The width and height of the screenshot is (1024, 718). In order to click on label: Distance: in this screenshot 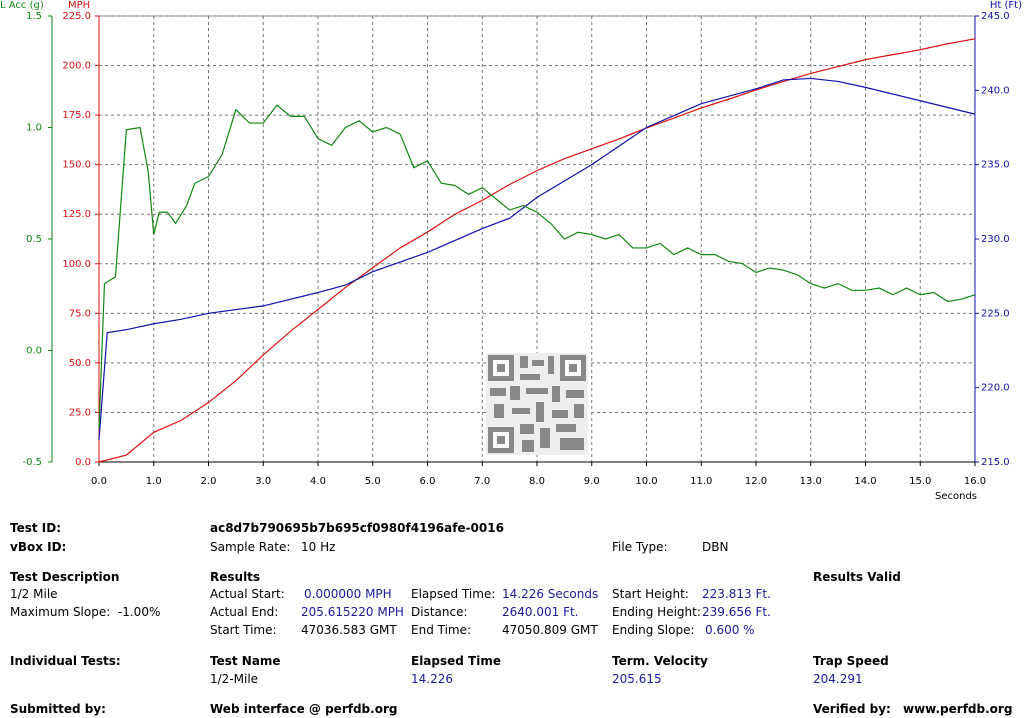, I will do `click(439, 612)`.